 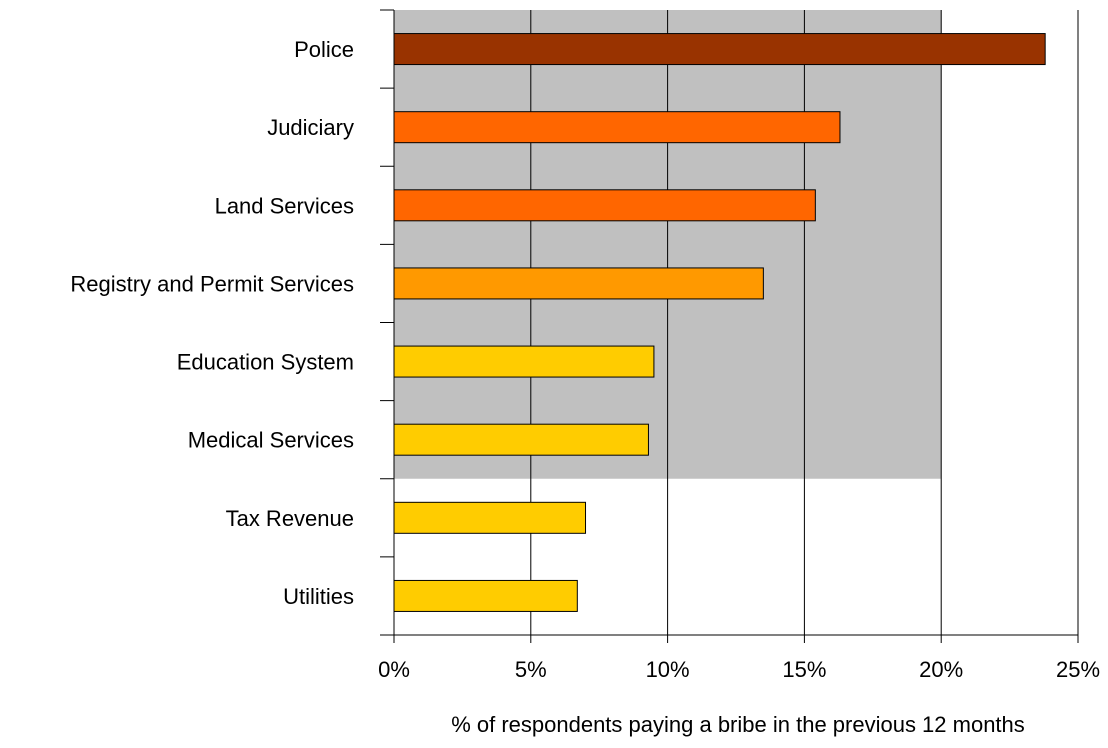 I want to click on category-label: Utilities, so click(x=318, y=596).